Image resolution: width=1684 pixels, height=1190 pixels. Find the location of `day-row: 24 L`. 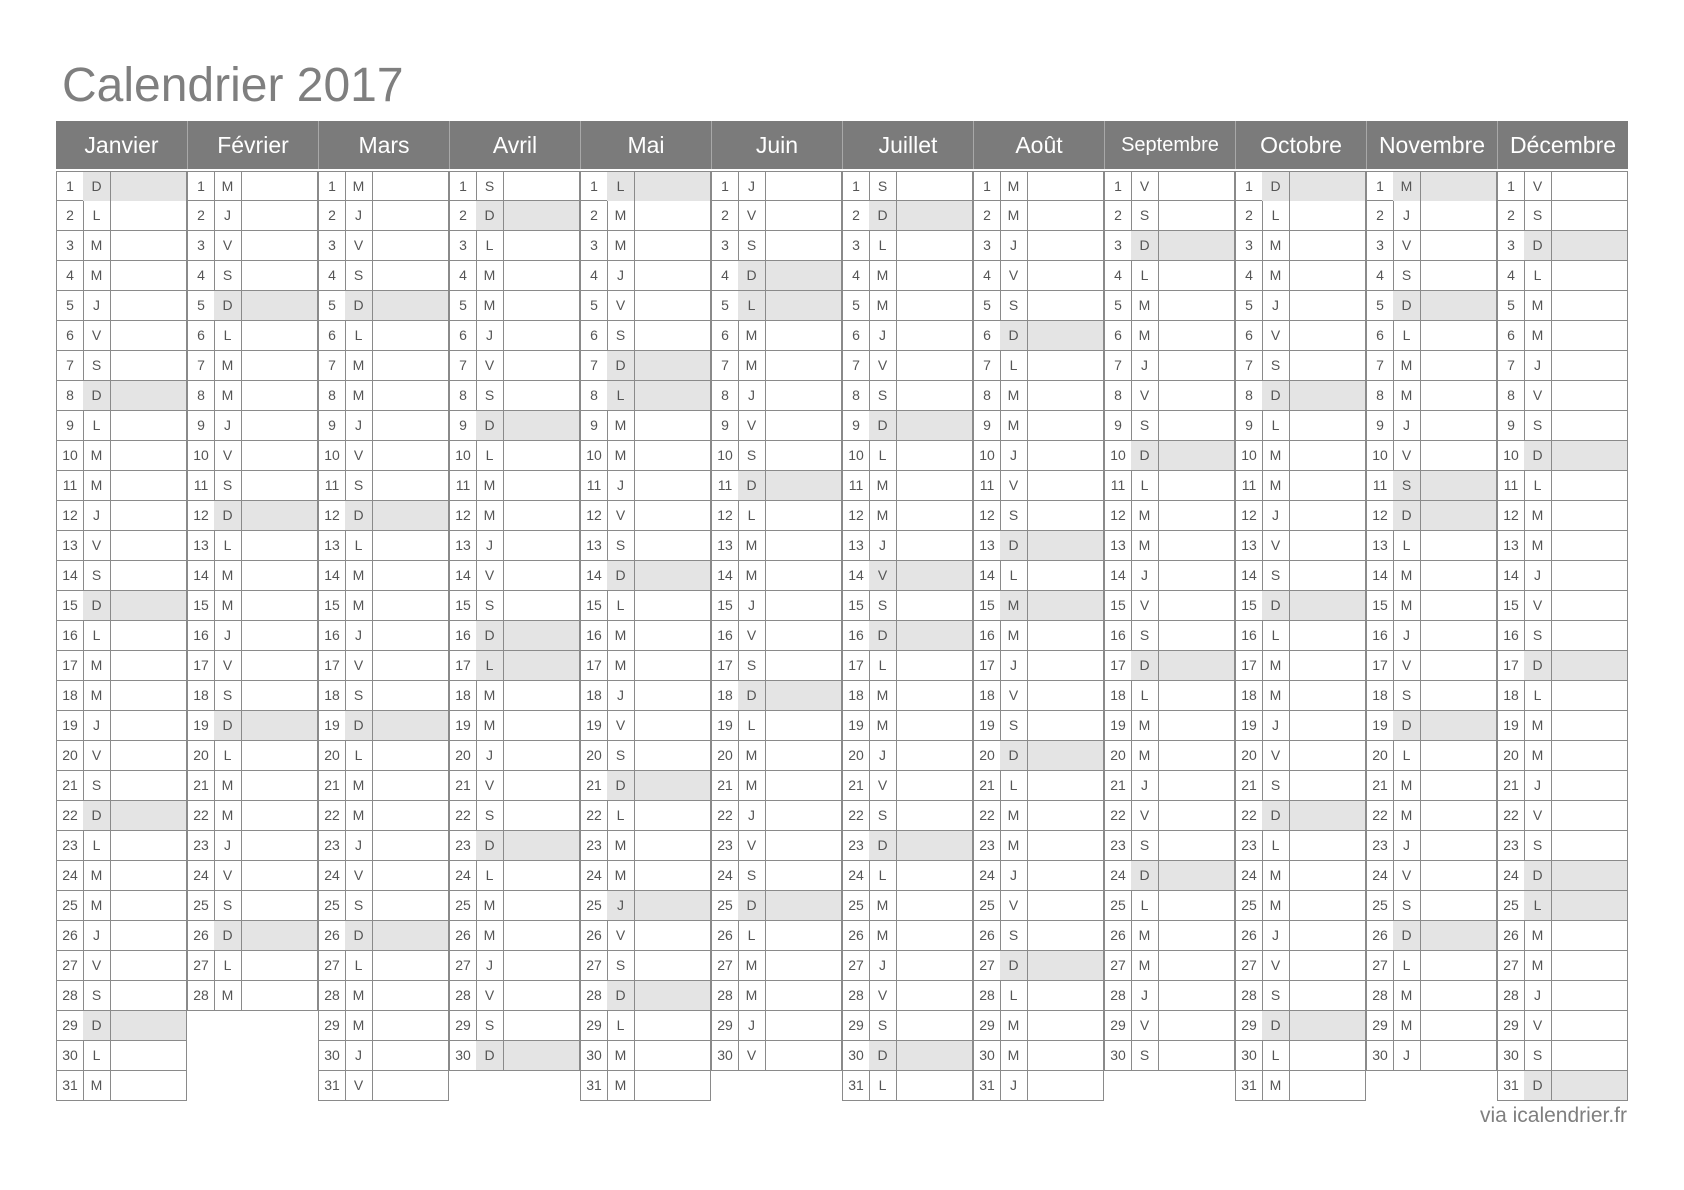

day-row: 24 L is located at coordinates (514, 876).